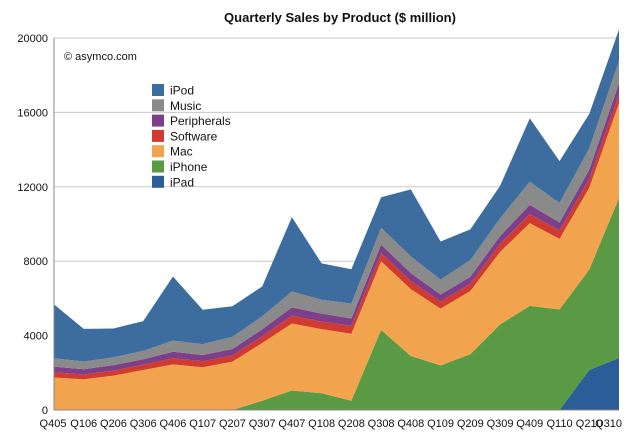 Image resolution: width=640 pixels, height=434 pixels. I want to click on x-tick-label: Q106, so click(83, 424).